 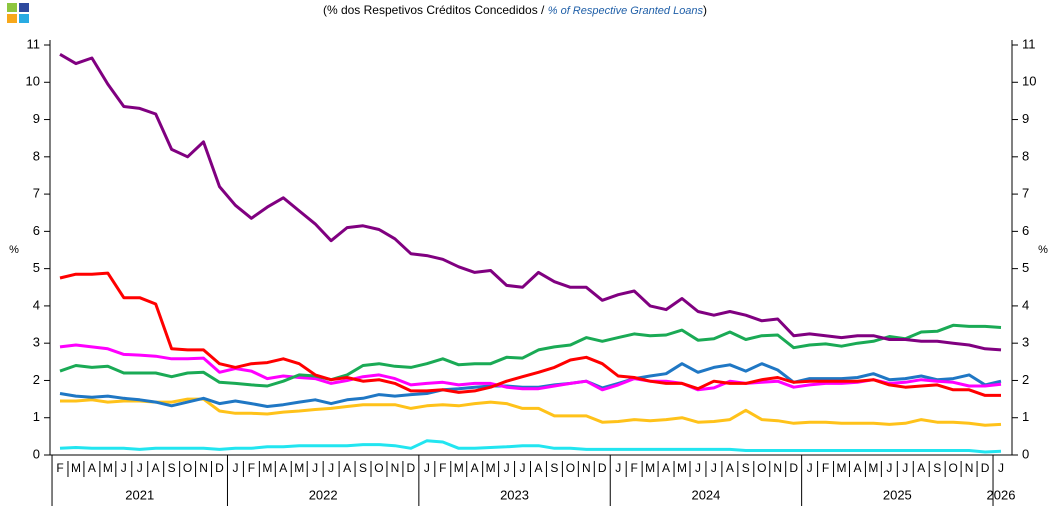 I want to click on y2-tick-label: 1, so click(x=1025, y=416).